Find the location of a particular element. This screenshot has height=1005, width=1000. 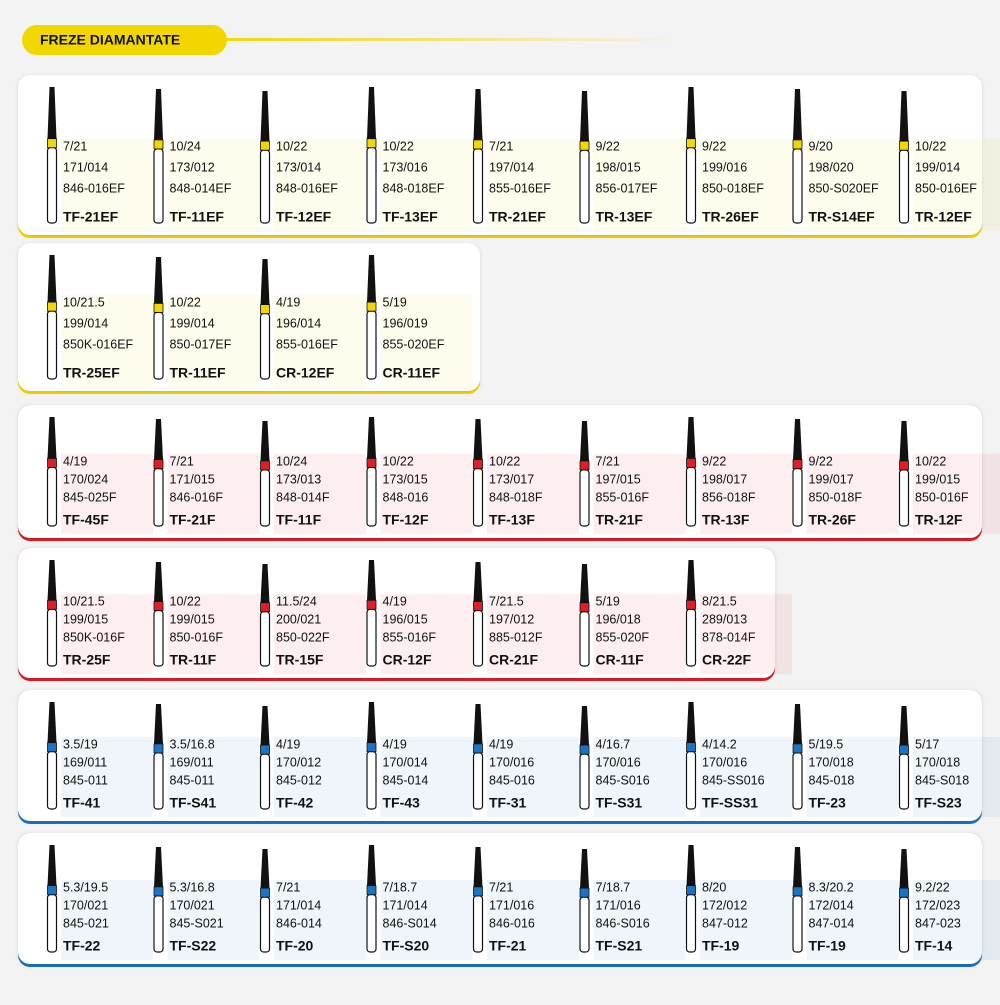

model-code: TR-11F is located at coordinates (193, 660).